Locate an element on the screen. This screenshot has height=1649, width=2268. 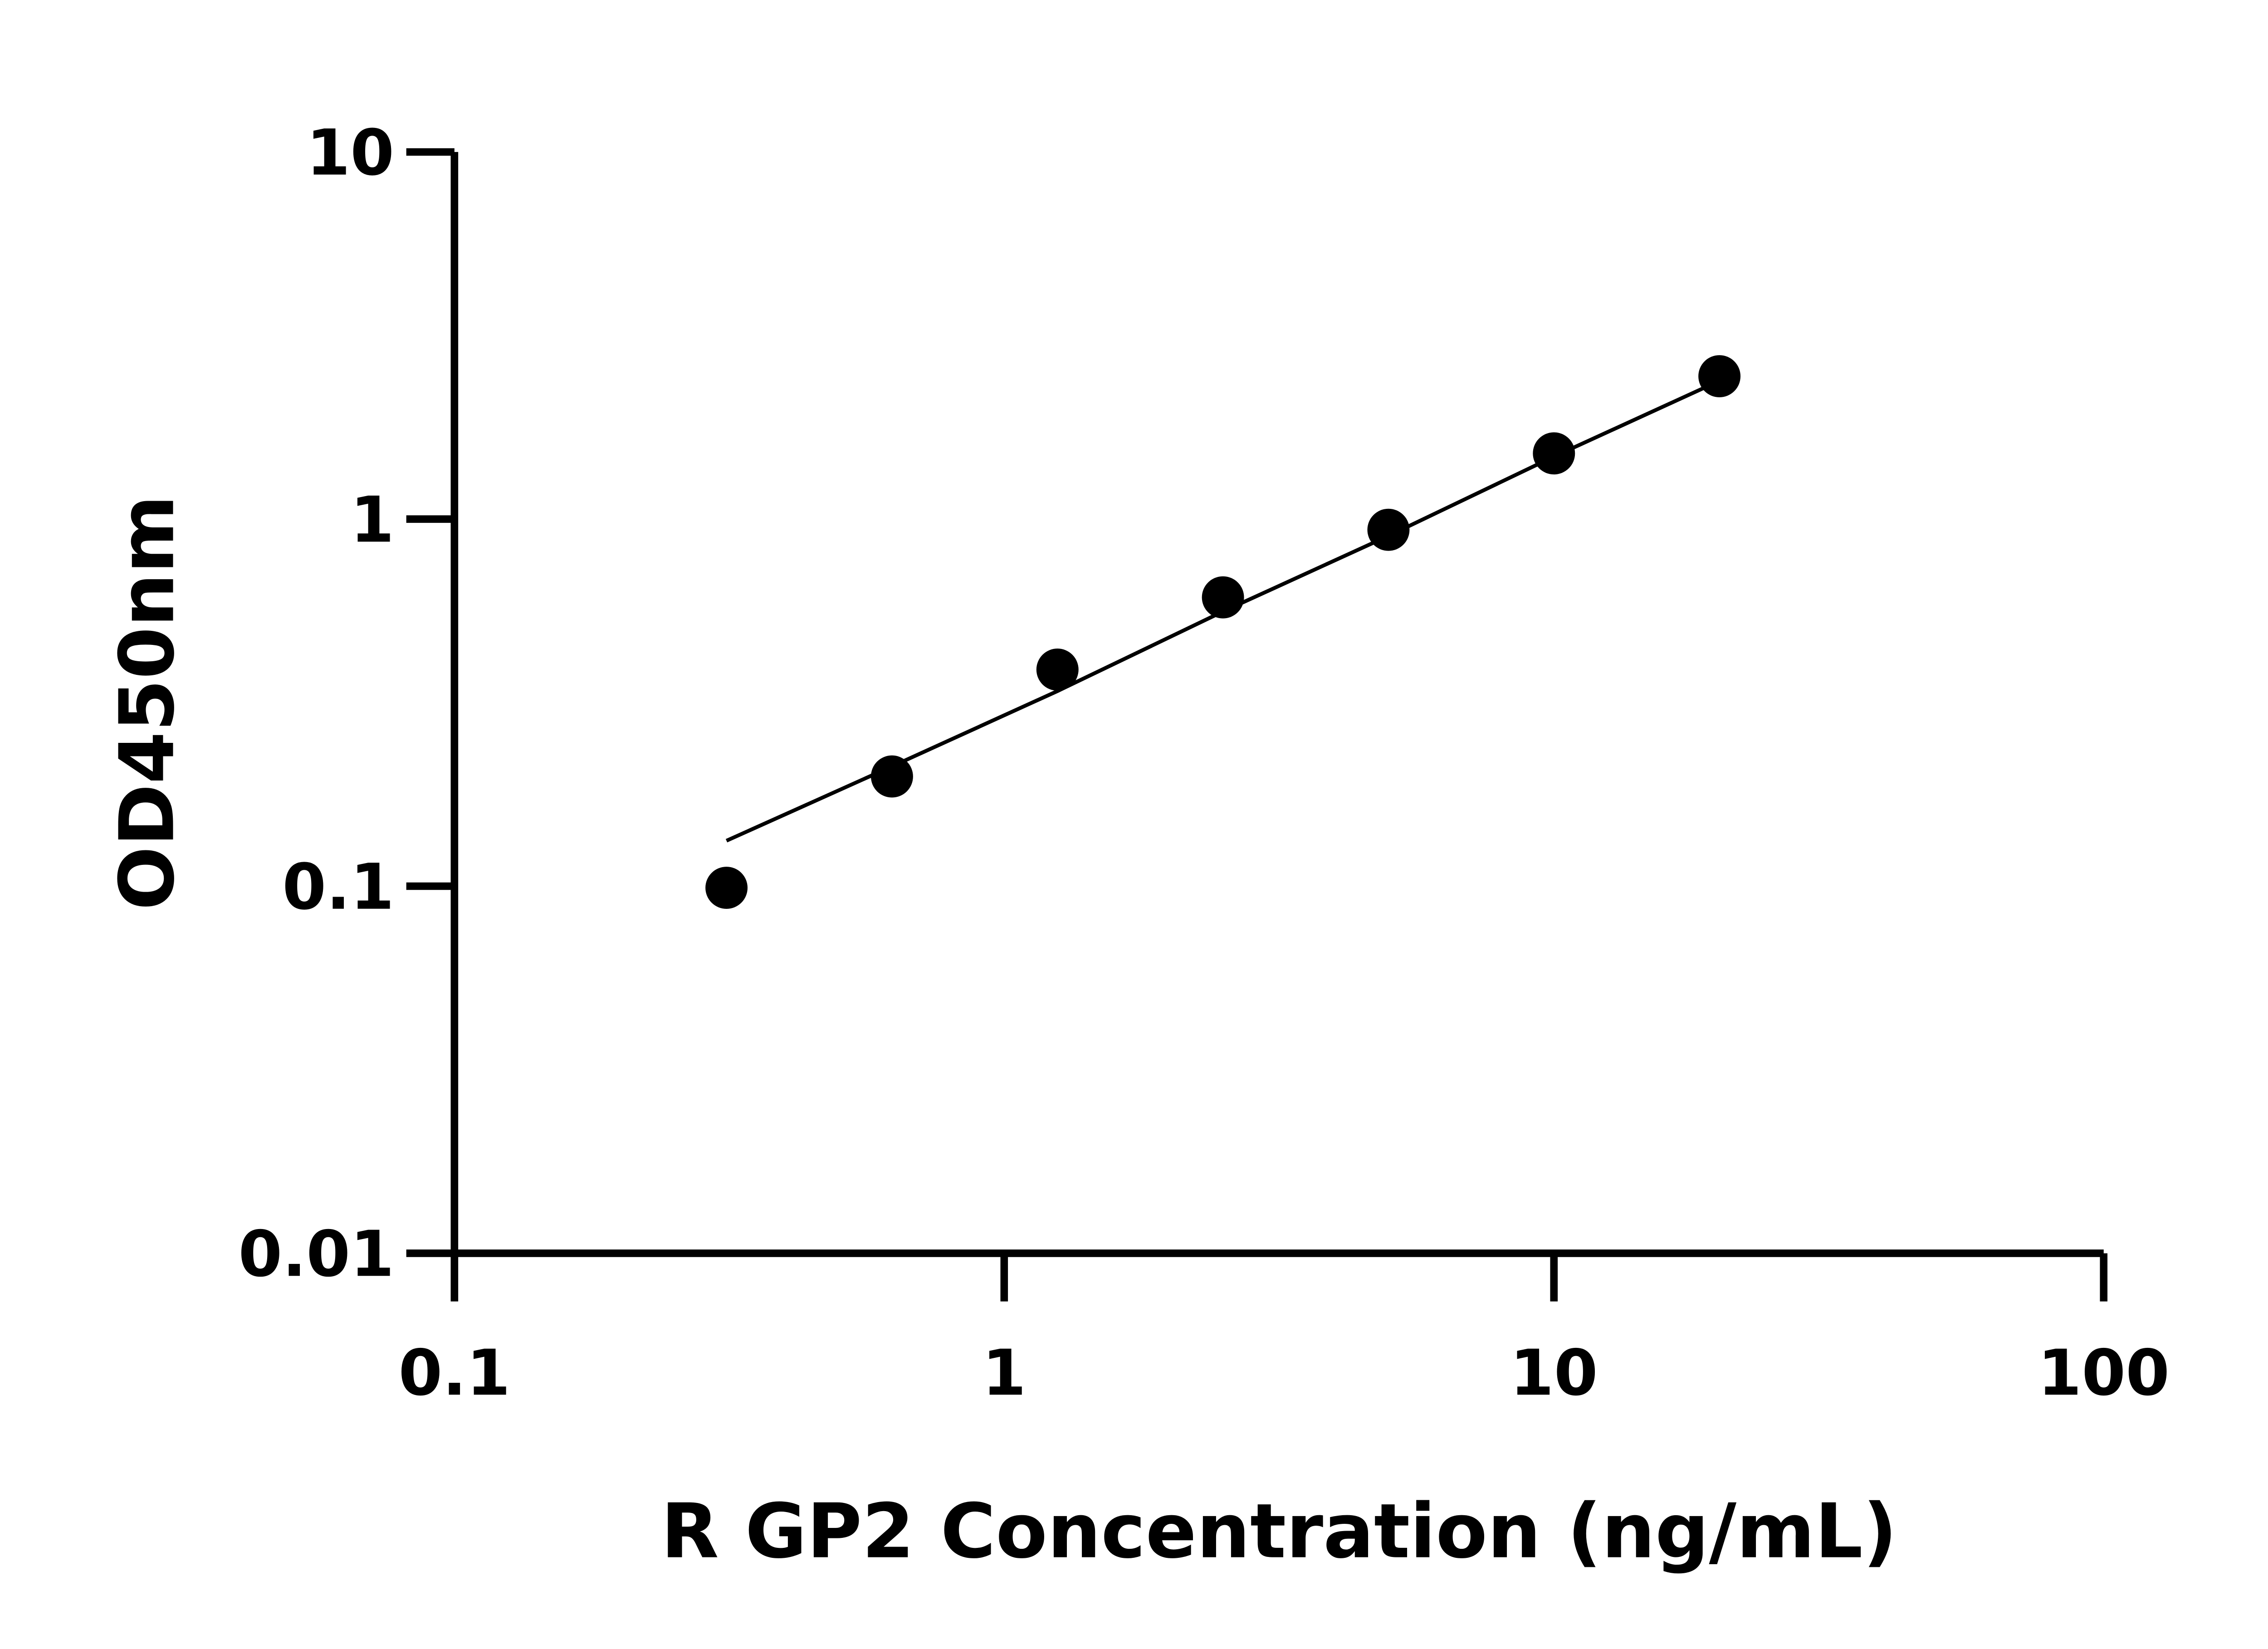
x-tick-label: 10 is located at coordinates (1554, 1373).